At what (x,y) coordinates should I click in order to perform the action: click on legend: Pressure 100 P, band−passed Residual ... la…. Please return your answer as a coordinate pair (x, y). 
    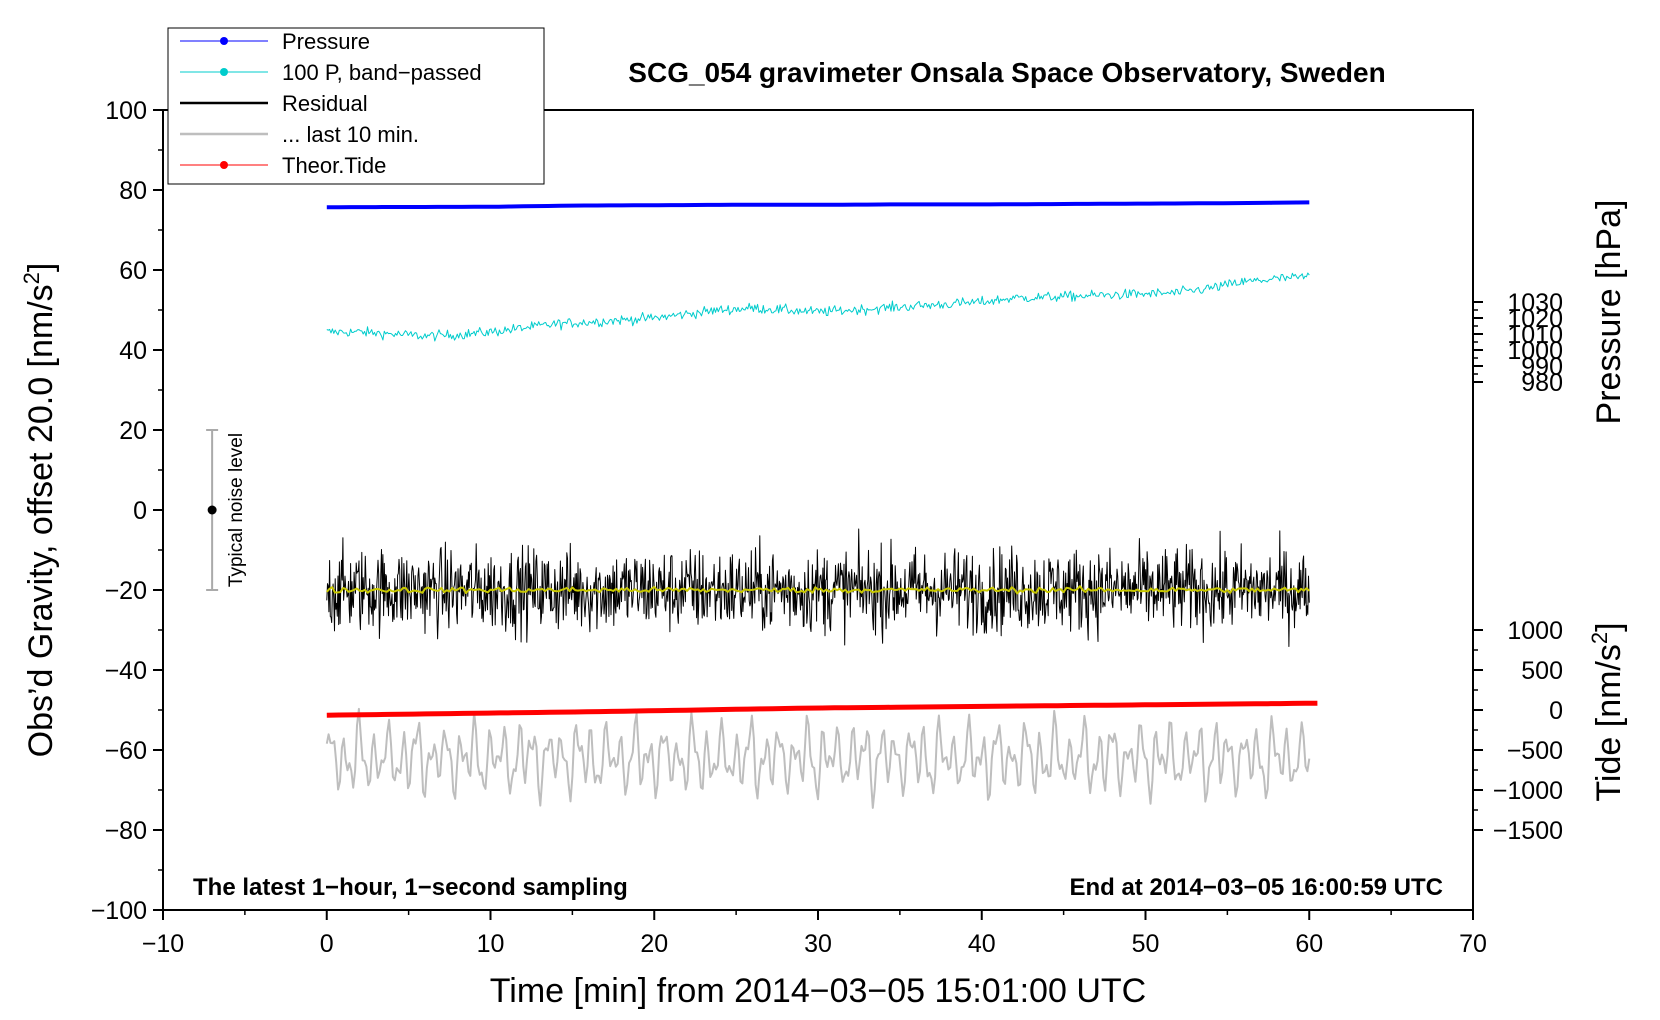
    Looking at the image, I should click on (356, 106).